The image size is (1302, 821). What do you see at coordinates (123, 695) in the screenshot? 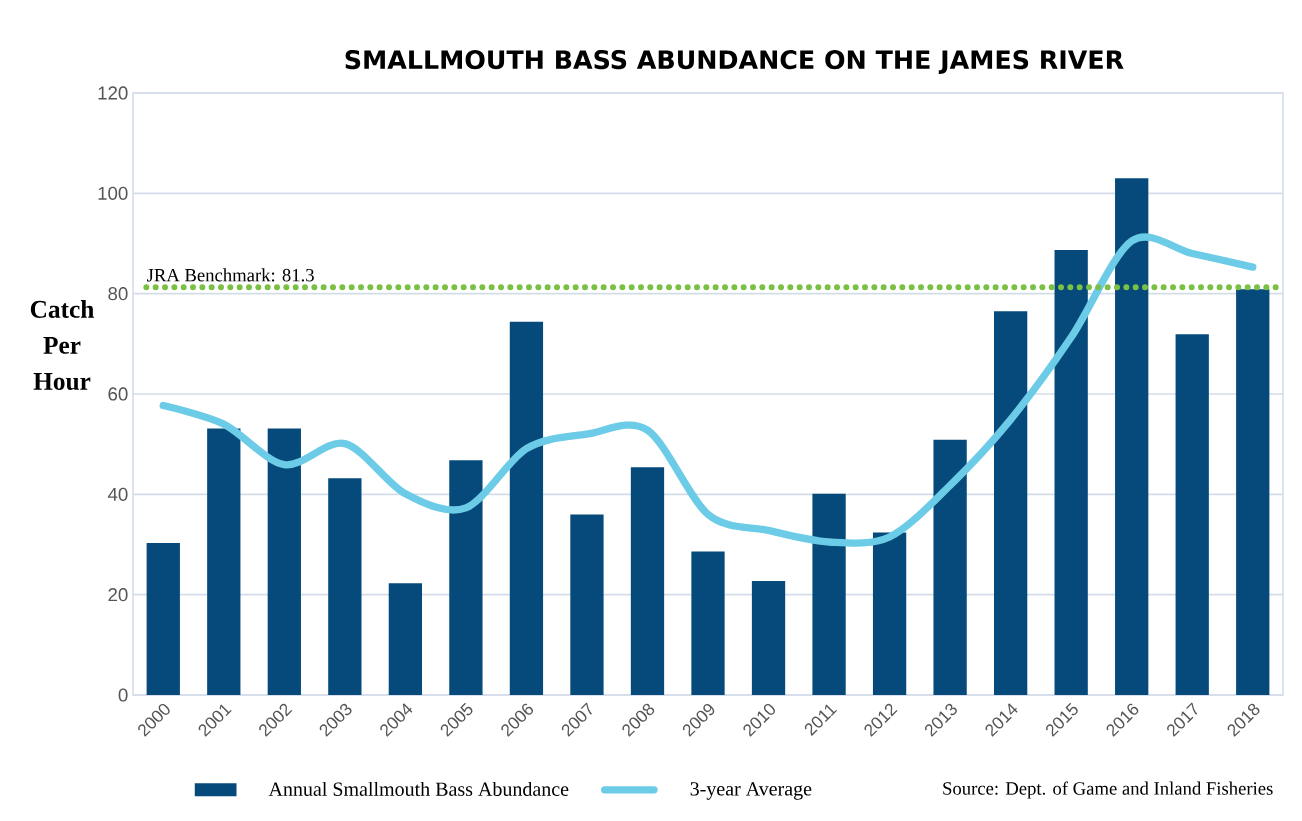
I see `y-tick-label: 0` at bounding box center [123, 695].